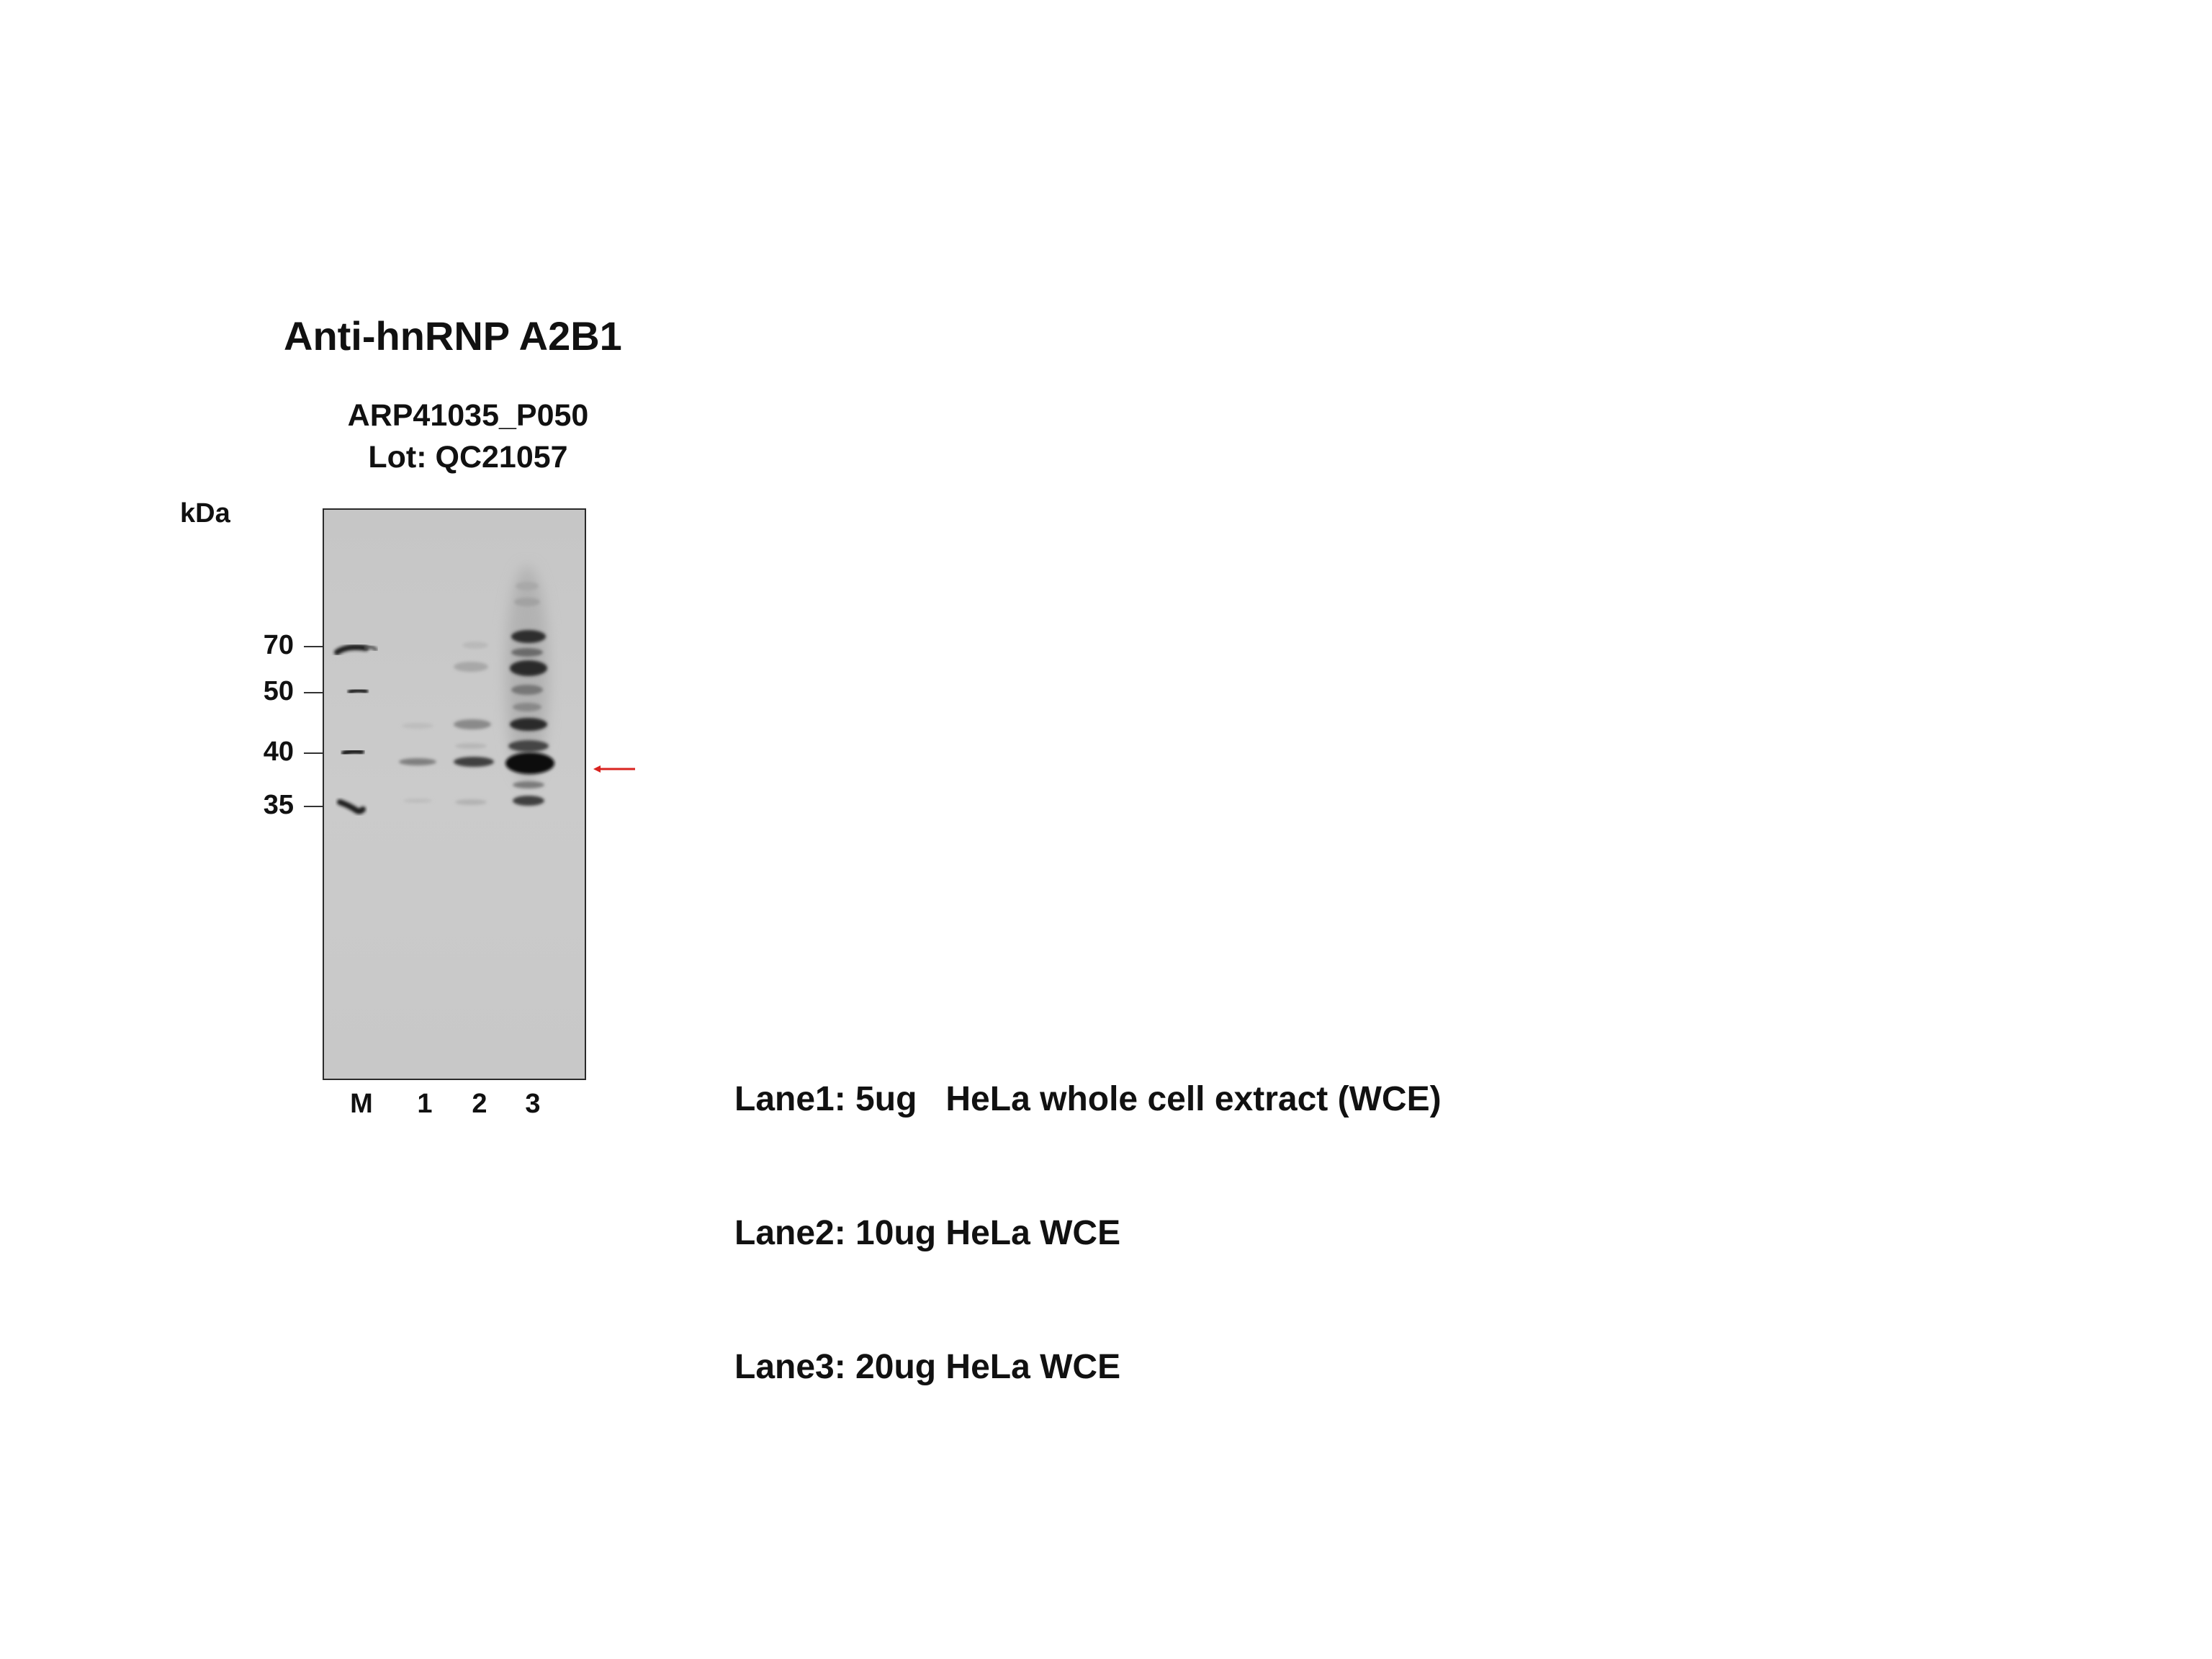 The width and height of the screenshot is (2212, 1659). Describe the element at coordinates (533, 1104) in the screenshot. I see `lane-label-3: 3` at that location.